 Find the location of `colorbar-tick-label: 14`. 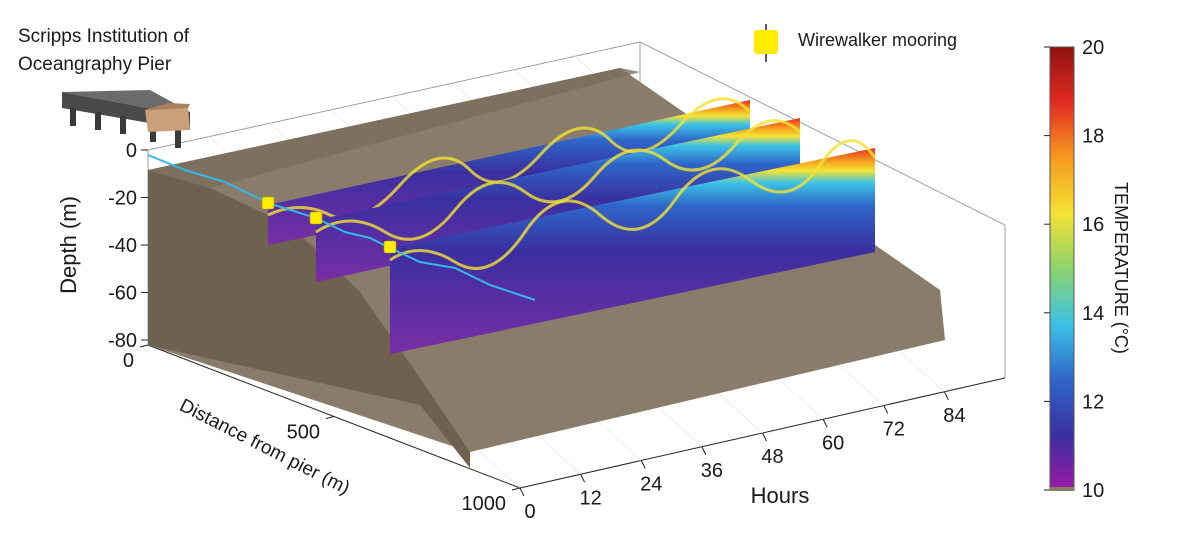

colorbar-tick-label: 14 is located at coordinates (1093, 314).